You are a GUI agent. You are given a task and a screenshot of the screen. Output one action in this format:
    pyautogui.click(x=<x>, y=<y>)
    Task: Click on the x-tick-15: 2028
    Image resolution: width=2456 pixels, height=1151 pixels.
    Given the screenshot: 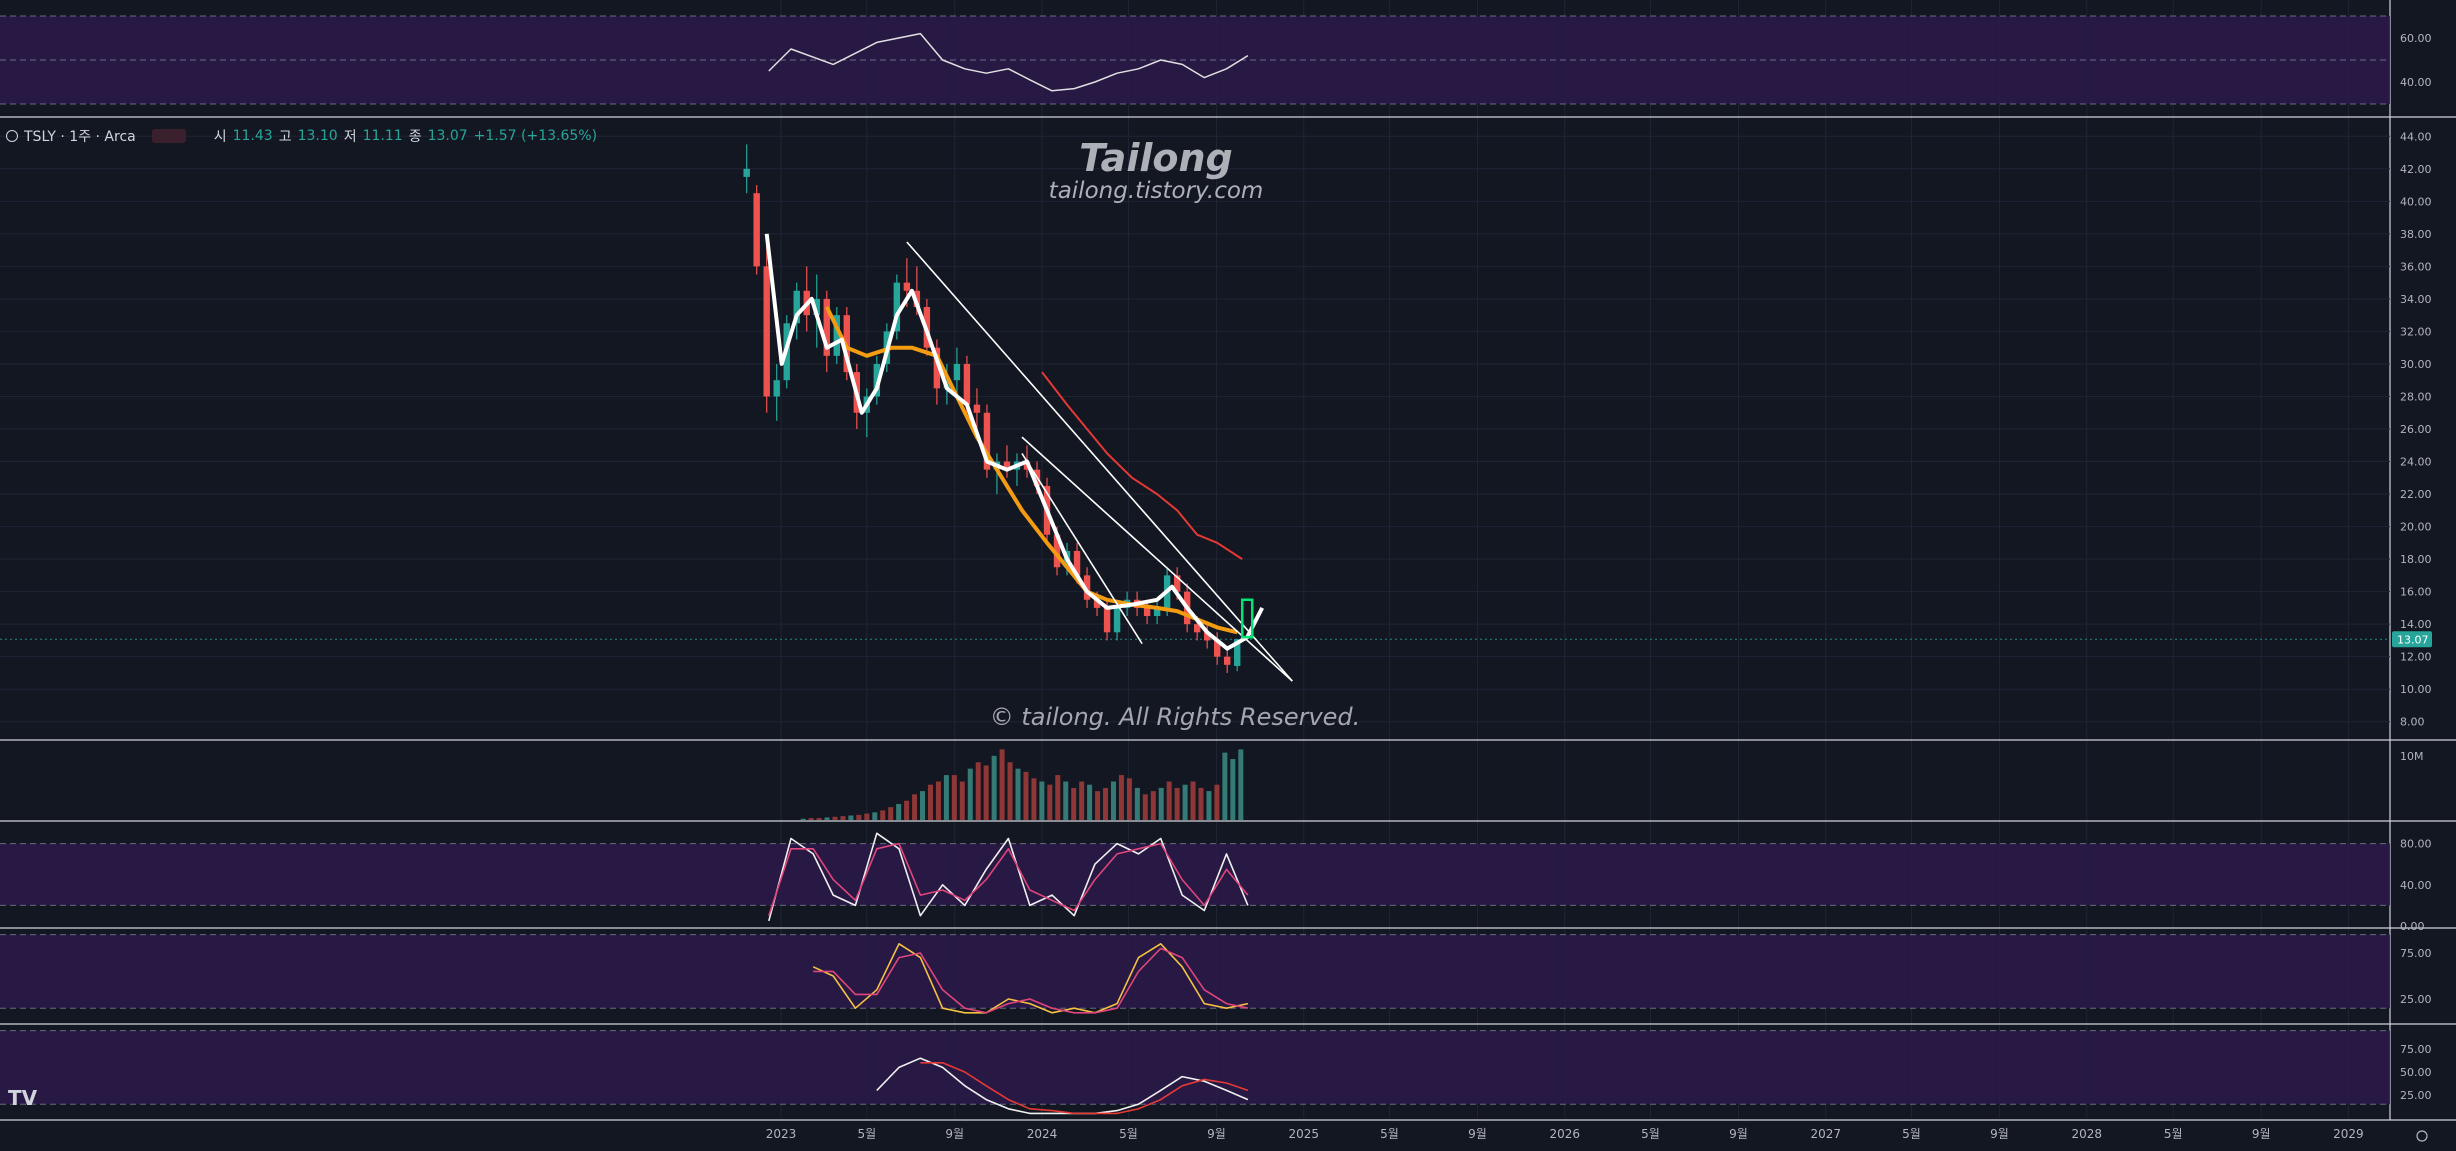 What is the action you would take?
    pyautogui.click(x=2086, y=1134)
    